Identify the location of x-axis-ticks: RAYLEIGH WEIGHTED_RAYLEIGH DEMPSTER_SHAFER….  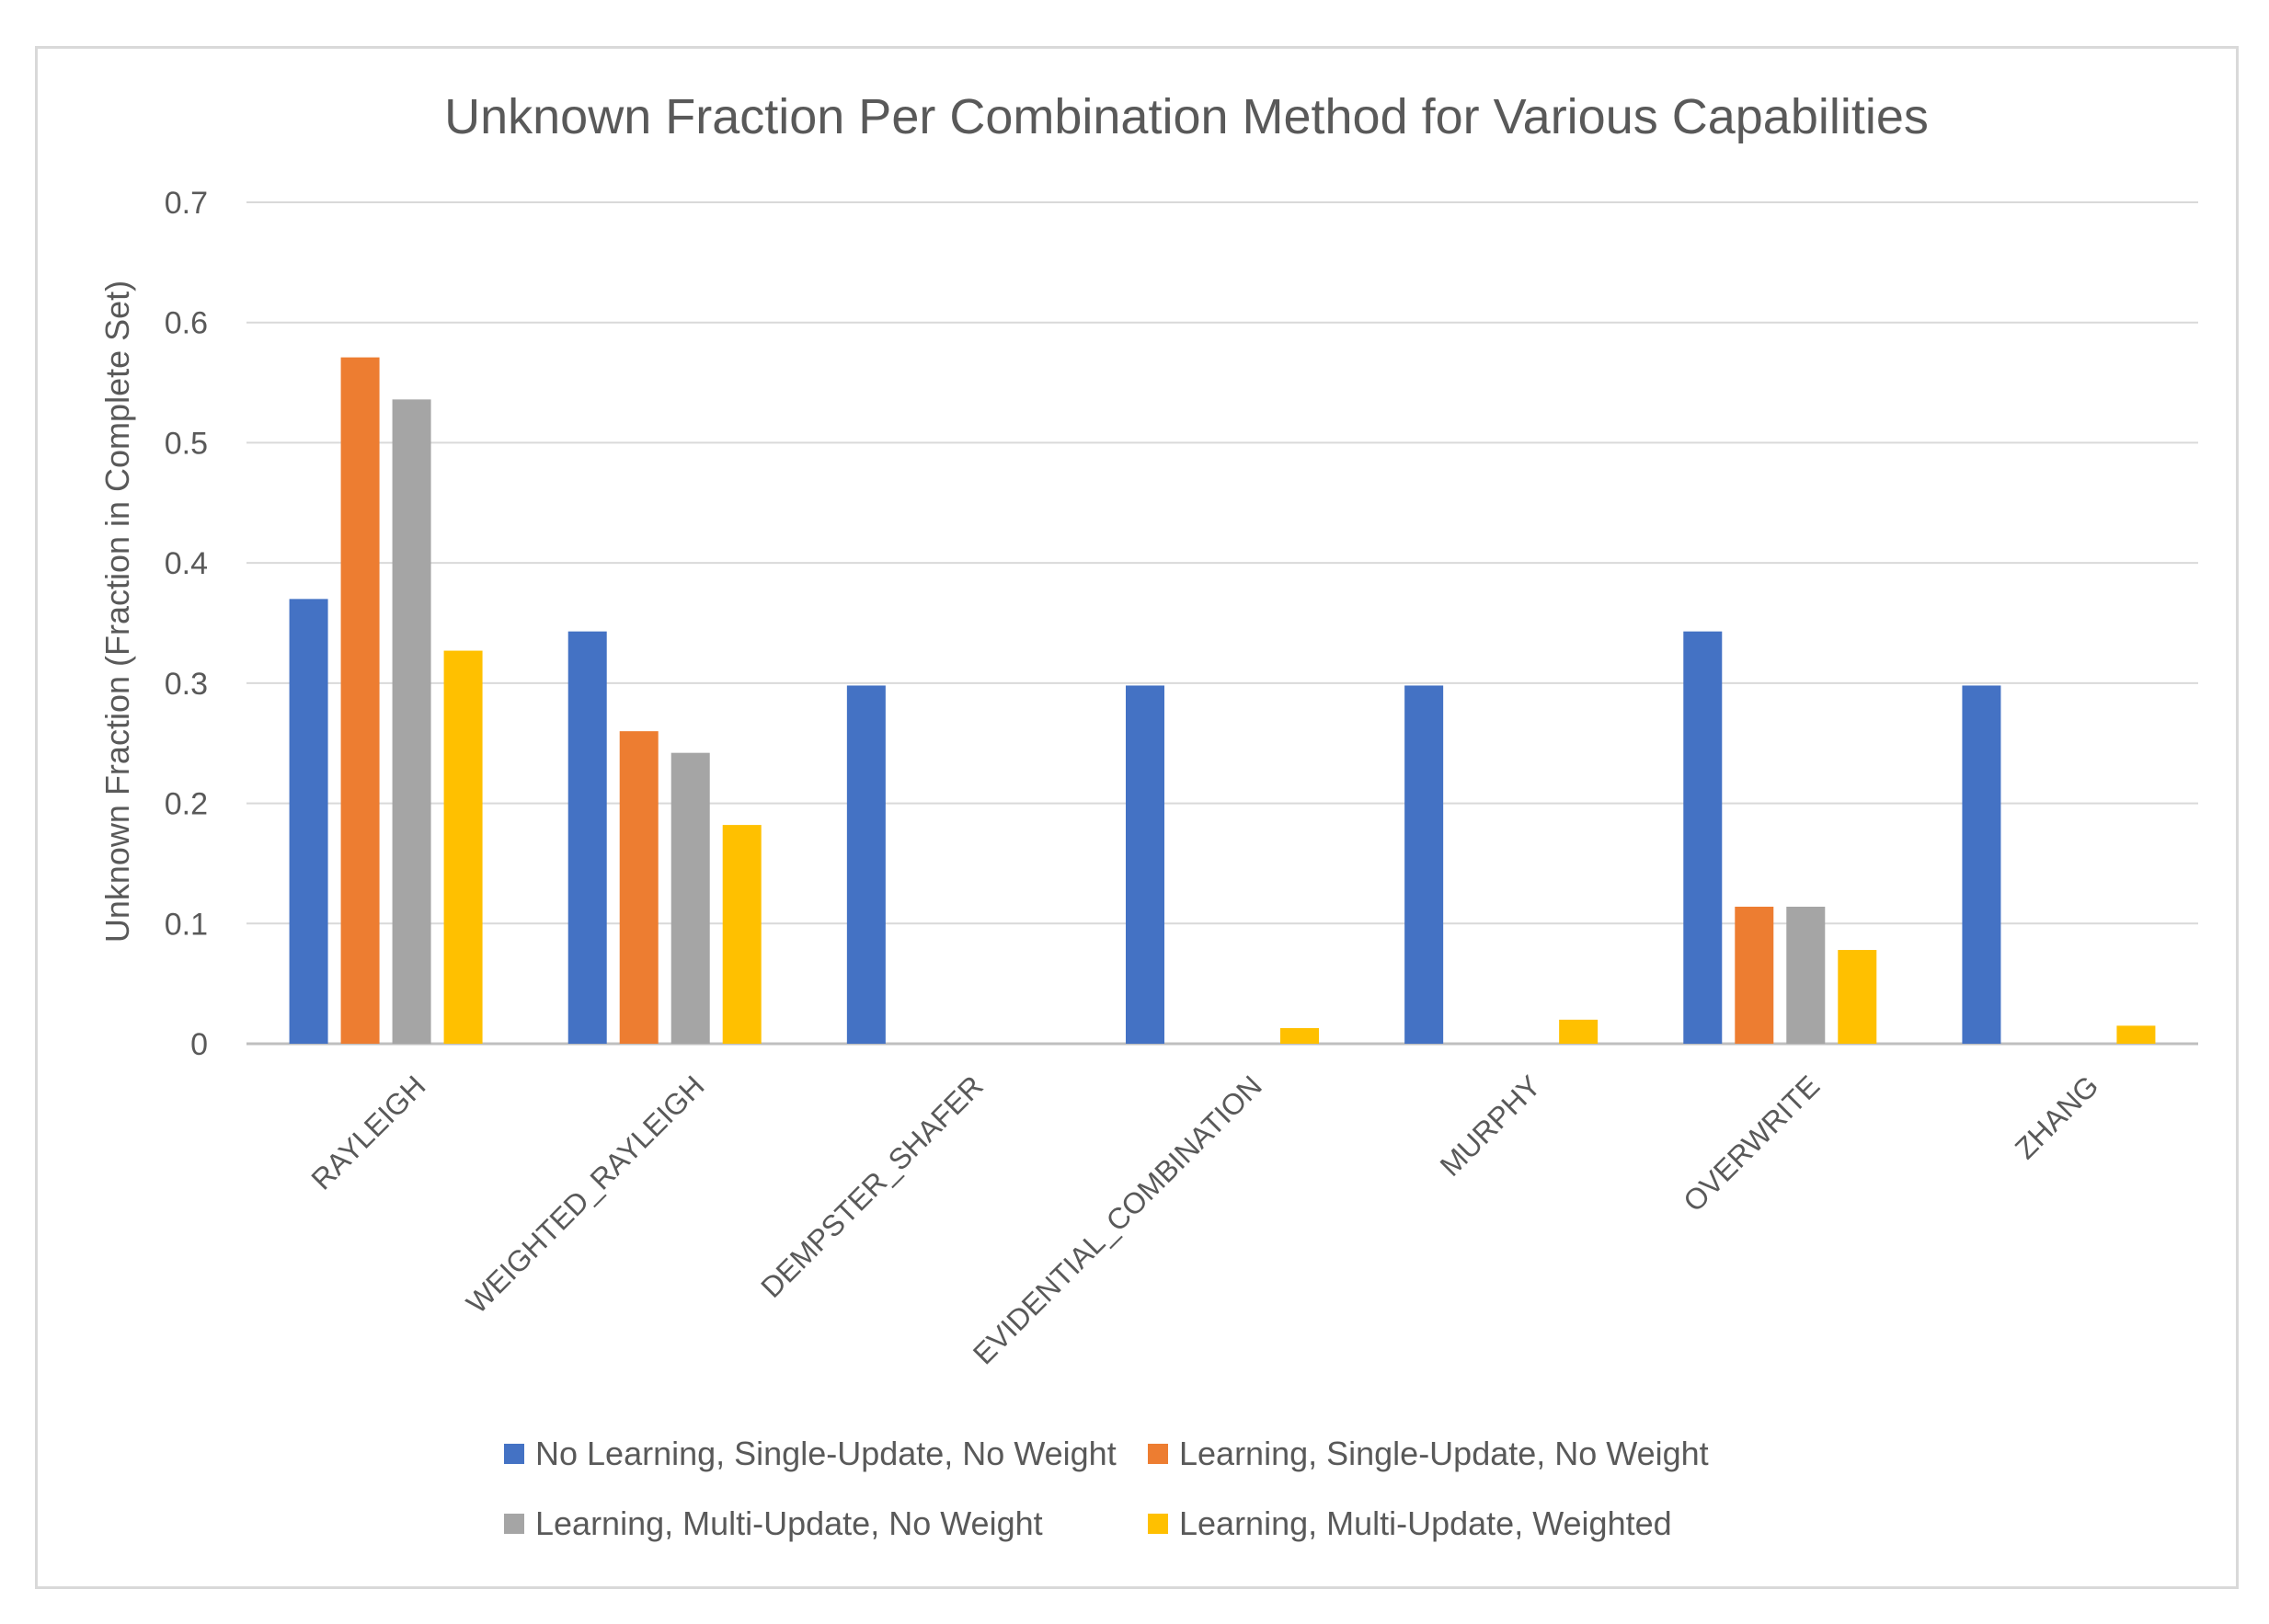
(1204, 1219).